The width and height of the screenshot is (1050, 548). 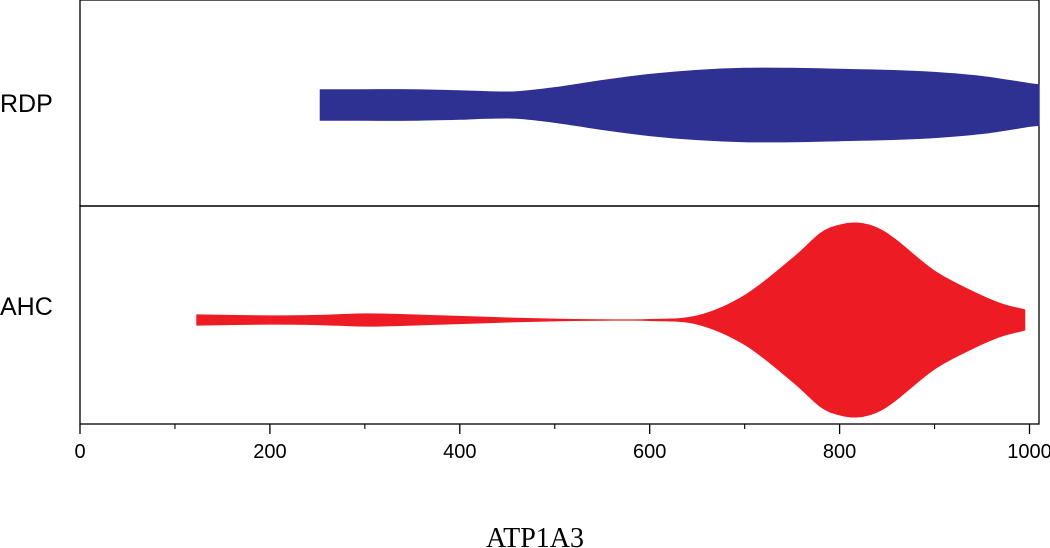 I want to click on x-tick-label-400: 400, so click(x=459, y=452).